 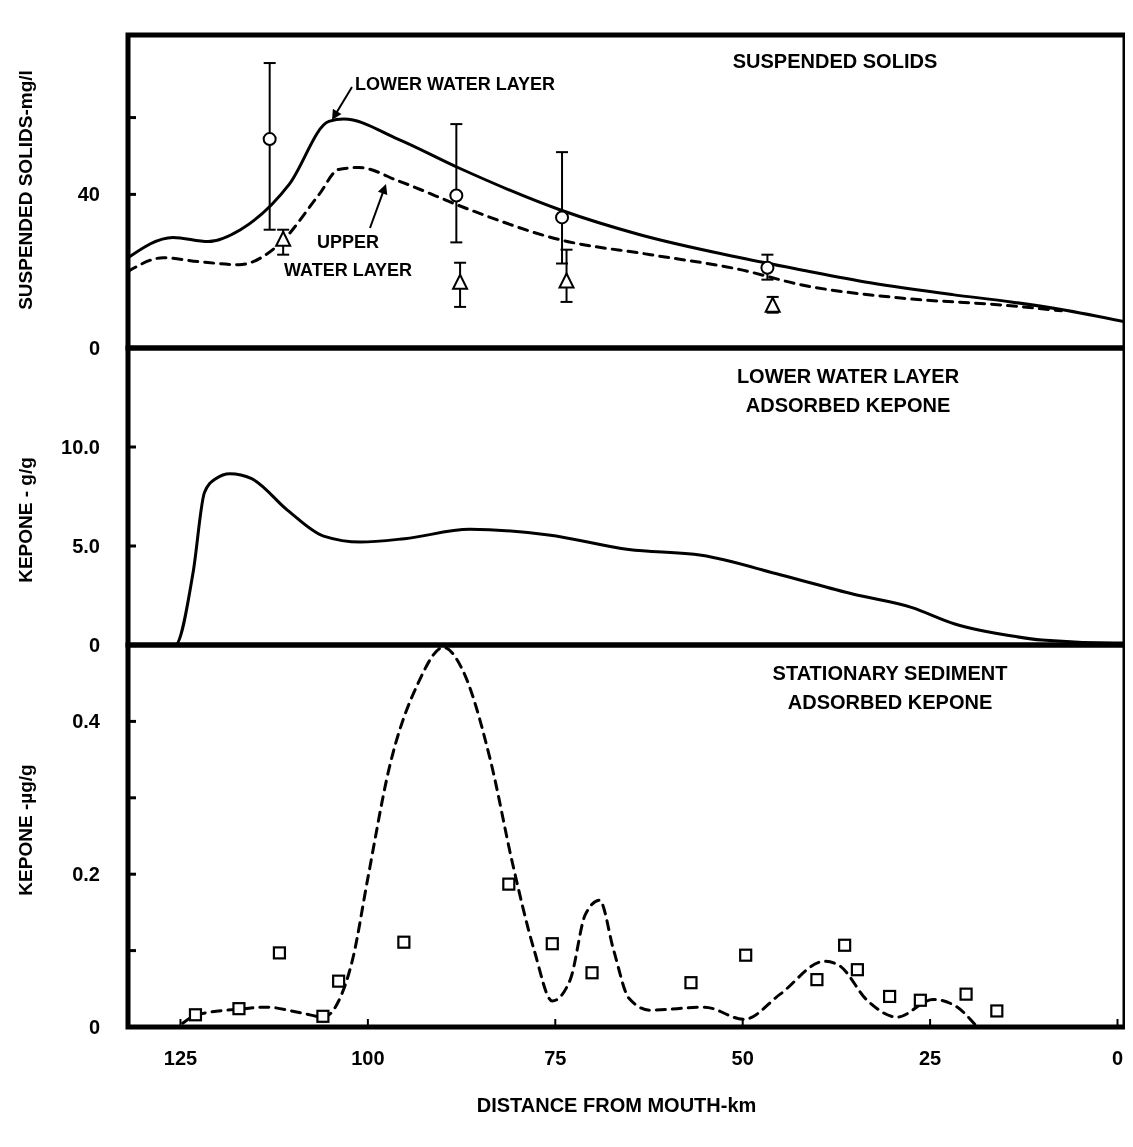 I want to click on series-label: UPPER WATER LAYER, so click(x=348, y=256).